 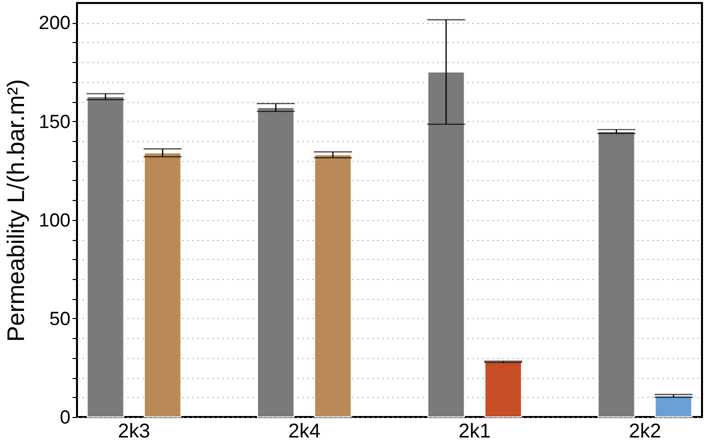 What do you see at coordinates (54, 221) in the screenshot?
I see `y-tick-label: 100` at bounding box center [54, 221].